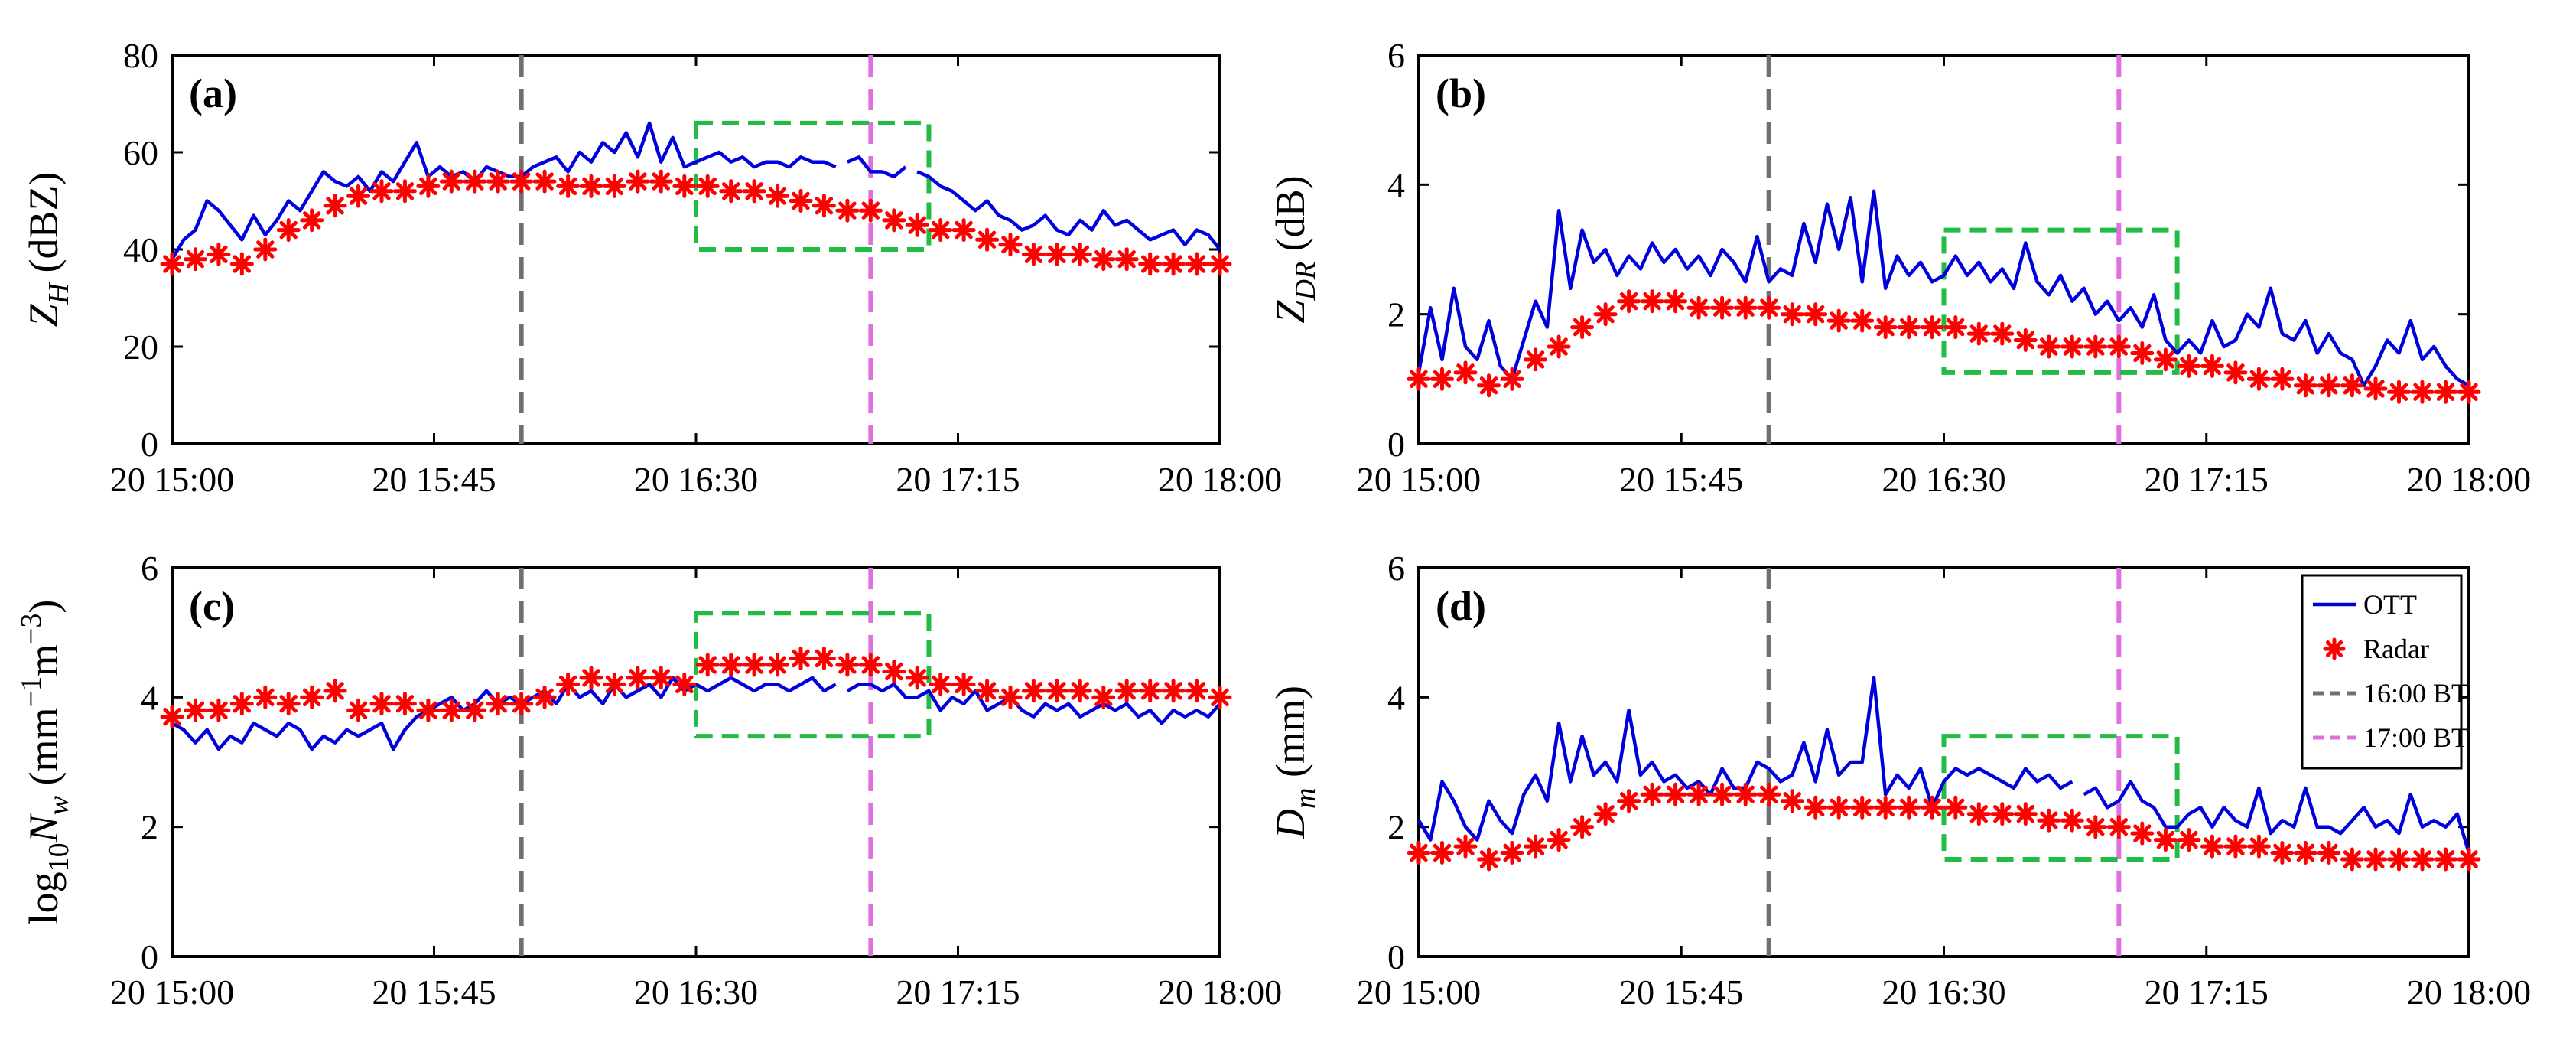  I want to click on x-tick-label: 20 18:00, so click(1220, 992).